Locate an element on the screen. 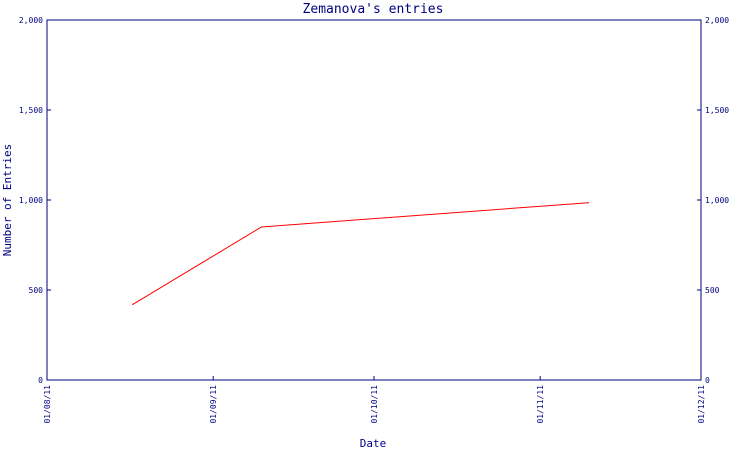 Image resolution: width=750 pixels, height=450 pixels. series-layer is located at coordinates (361, 253).